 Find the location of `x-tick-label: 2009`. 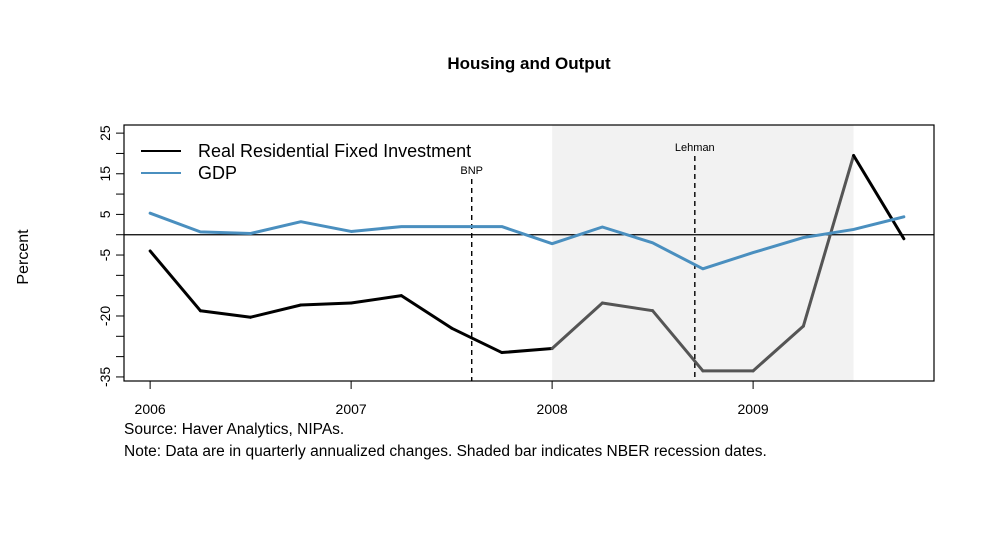

x-tick-label: 2009 is located at coordinates (753, 409).